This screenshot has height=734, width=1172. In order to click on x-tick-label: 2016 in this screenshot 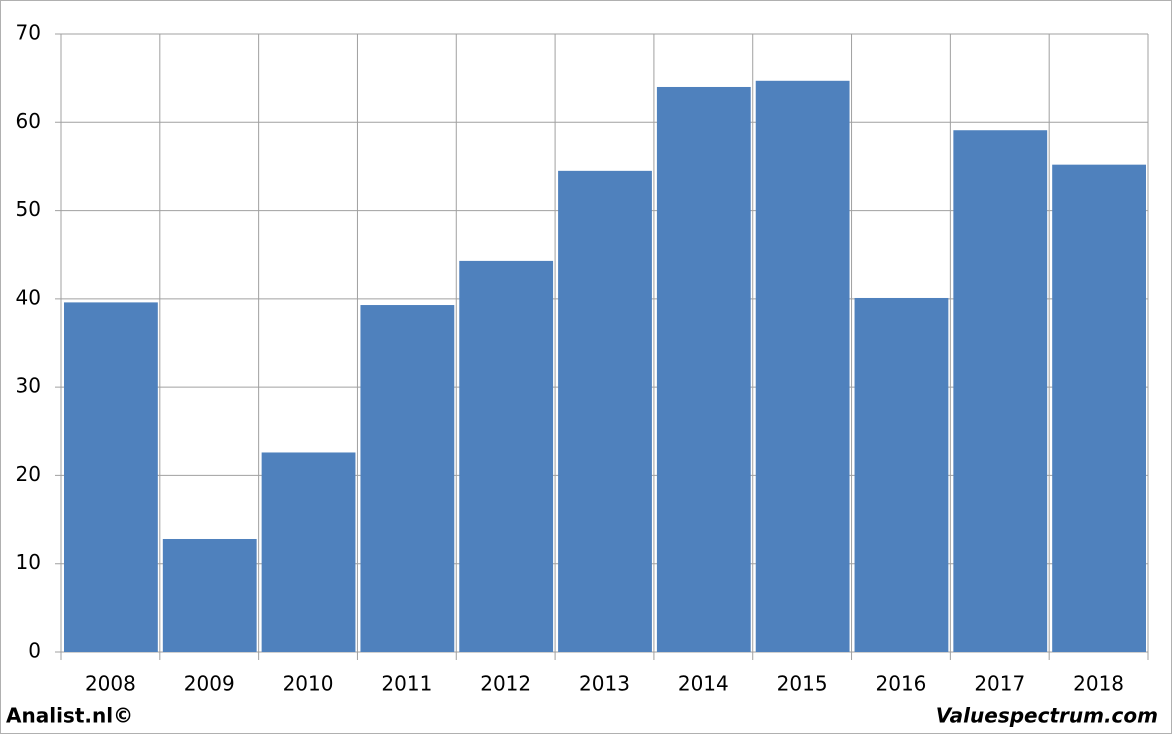, I will do `click(901, 684)`.